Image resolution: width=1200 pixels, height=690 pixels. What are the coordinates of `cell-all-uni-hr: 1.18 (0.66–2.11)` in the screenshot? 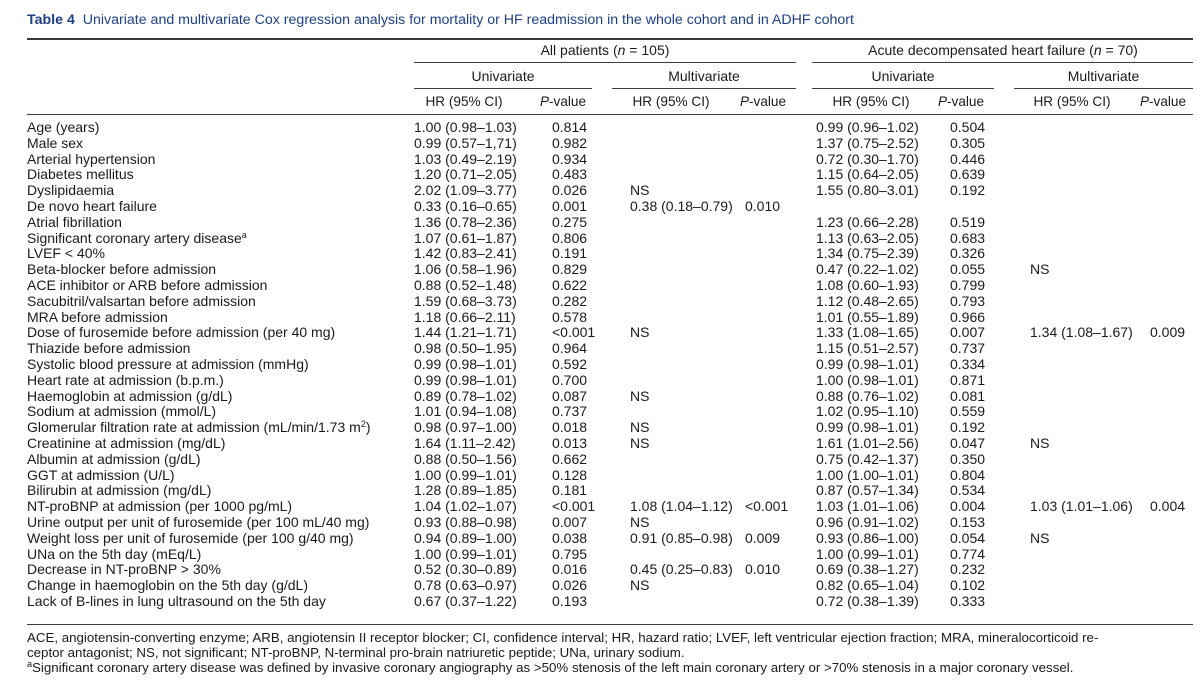 It's located at (465, 316).